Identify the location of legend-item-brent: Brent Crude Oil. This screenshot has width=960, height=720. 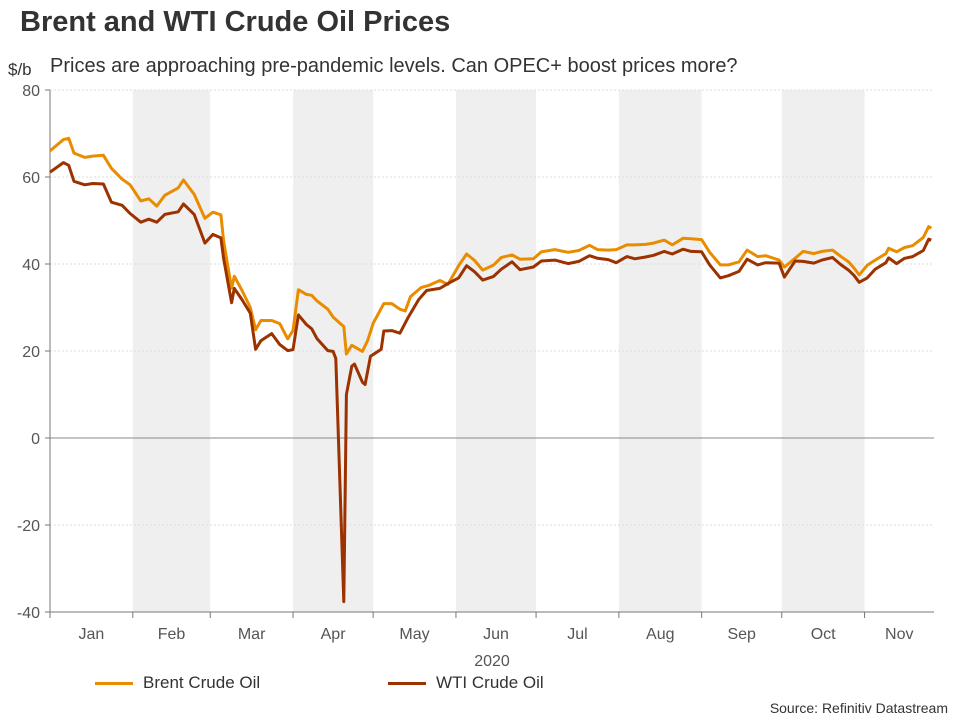
(177, 683).